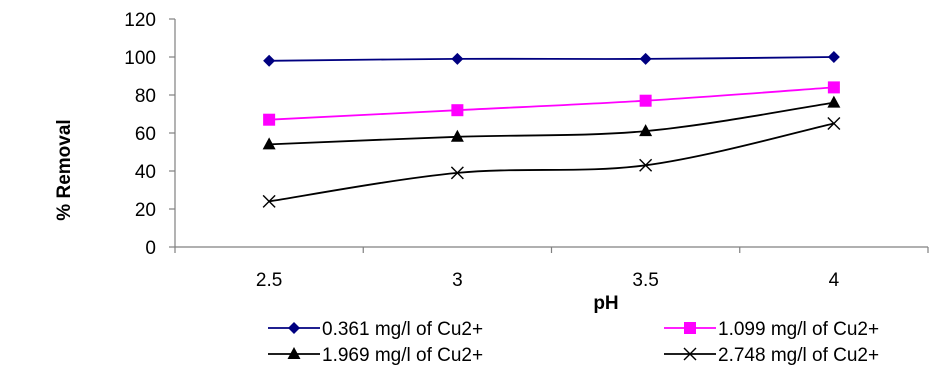  I want to click on legend-label: 1.099 mg/l of Cu2+, so click(798, 329).